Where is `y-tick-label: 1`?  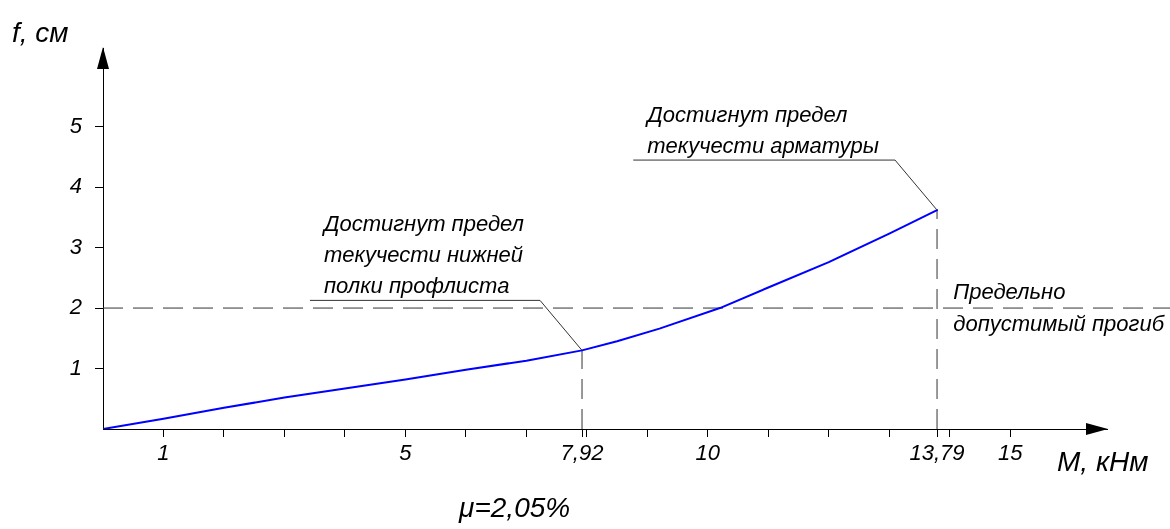 y-tick-label: 1 is located at coordinates (75, 367).